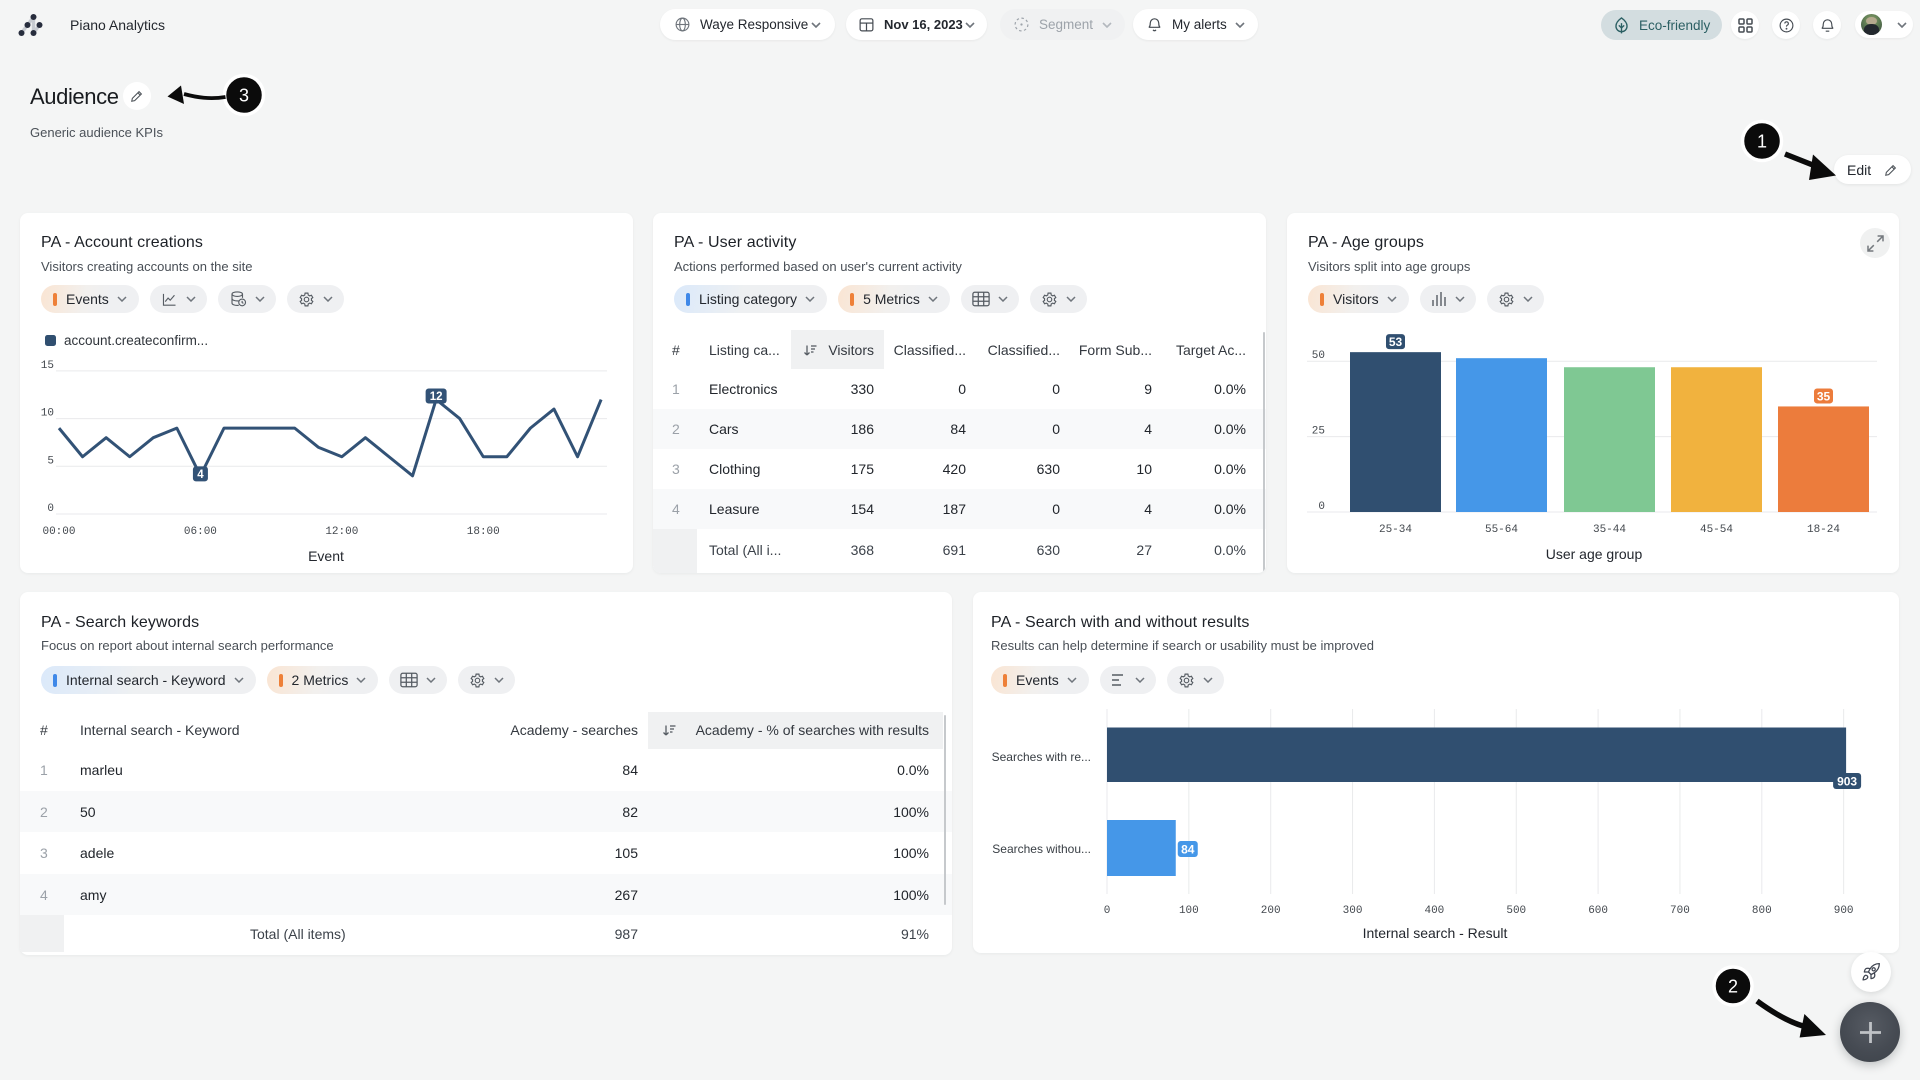  Describe the element at coordinates (244, 96) in the screenshot. I see `svg-text: 3` at that location.